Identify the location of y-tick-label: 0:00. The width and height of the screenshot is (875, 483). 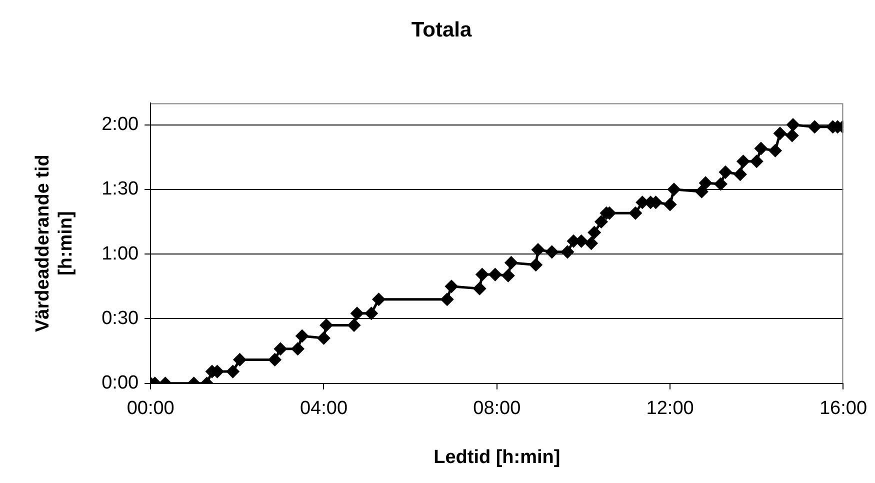
(120, 383).